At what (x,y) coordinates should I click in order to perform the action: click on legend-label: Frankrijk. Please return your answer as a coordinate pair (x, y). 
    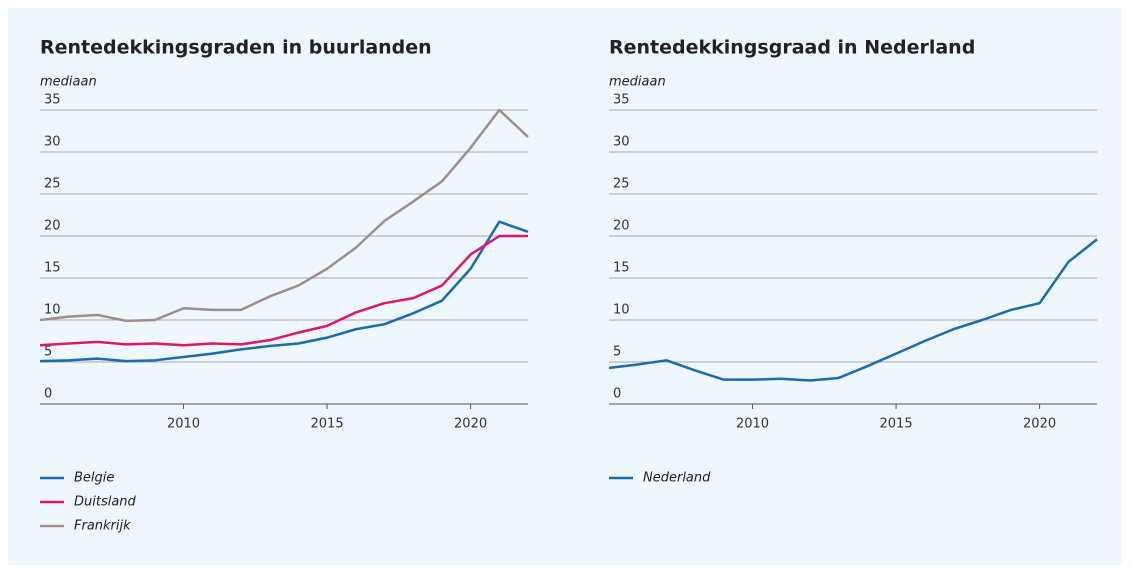
    Looking at the image, I should click on (102, 526).